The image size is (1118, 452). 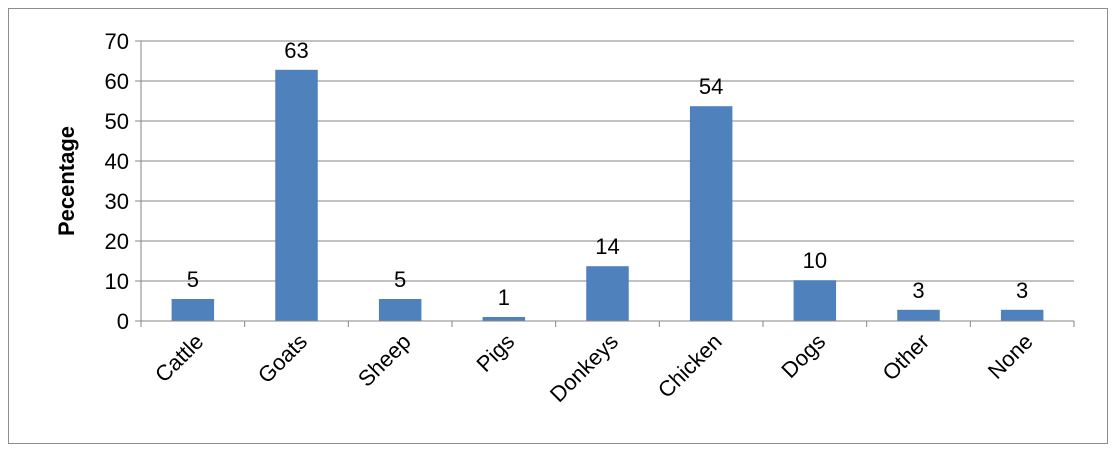 I want to click on y-tick-label: 70, so click(x=117, y=41).